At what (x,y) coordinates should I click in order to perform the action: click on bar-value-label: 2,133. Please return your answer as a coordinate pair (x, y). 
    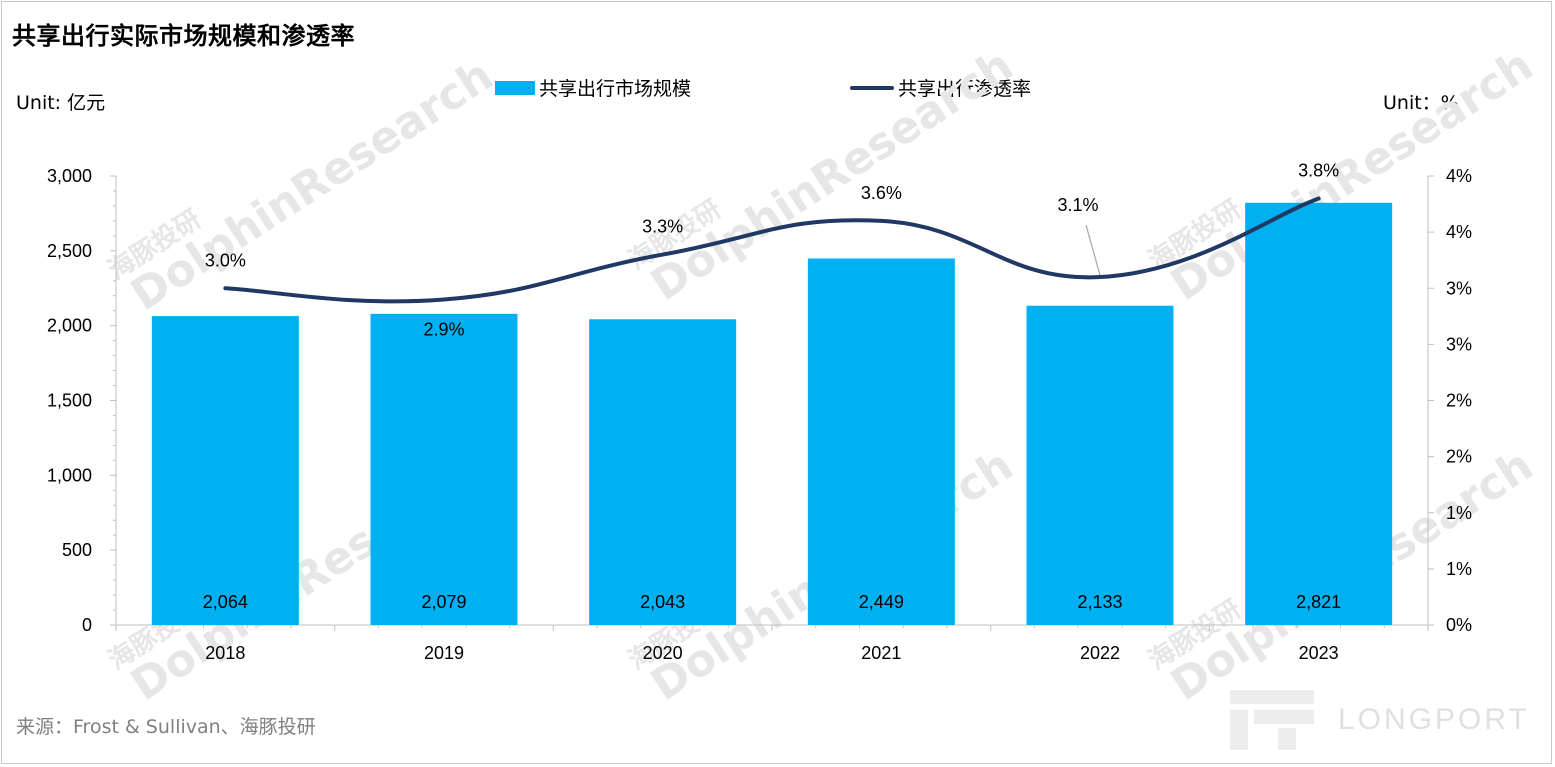
    Looking at the image, I should click on (1099, 602).